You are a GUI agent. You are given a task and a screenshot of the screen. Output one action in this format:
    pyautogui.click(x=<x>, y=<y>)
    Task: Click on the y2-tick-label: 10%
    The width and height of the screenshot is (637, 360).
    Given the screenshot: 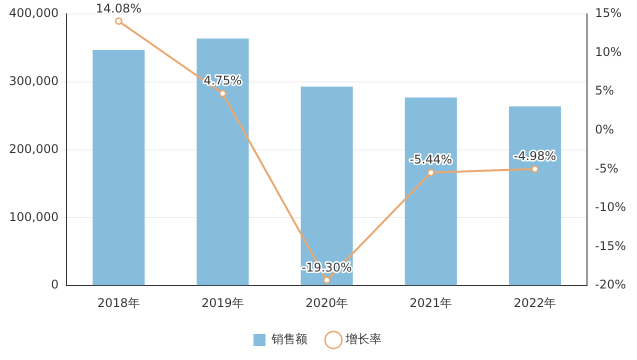 What is the action you would take?
    pyautogui.click(x=608, y=51)
    